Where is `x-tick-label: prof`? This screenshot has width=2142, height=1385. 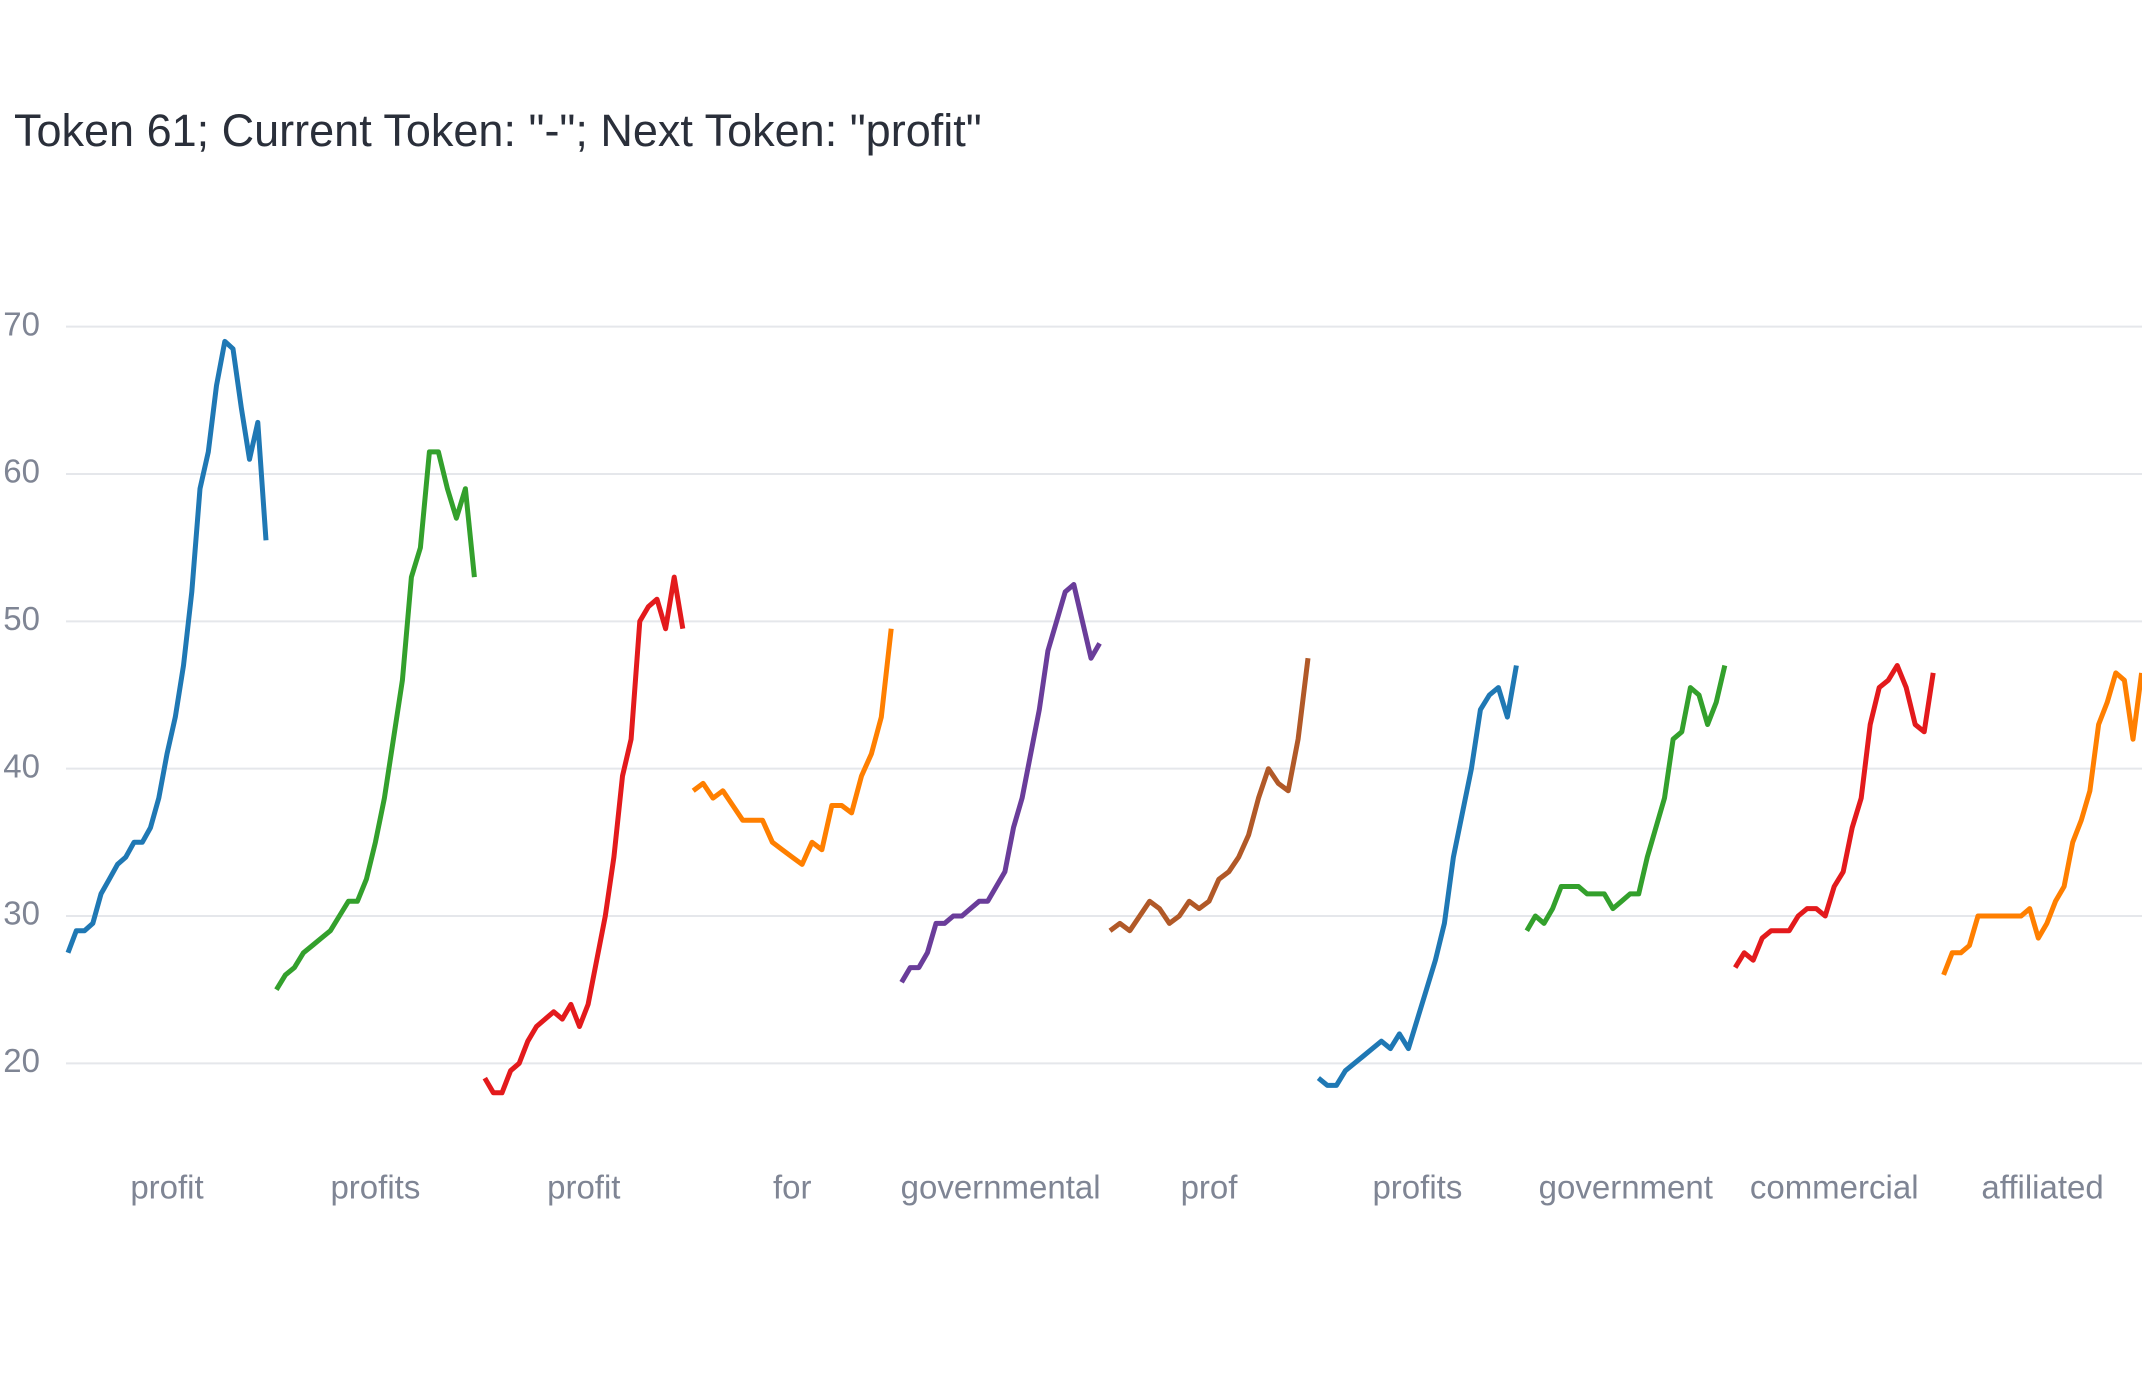
x-tick-label: prof is located at coordinates (1210, 1187).